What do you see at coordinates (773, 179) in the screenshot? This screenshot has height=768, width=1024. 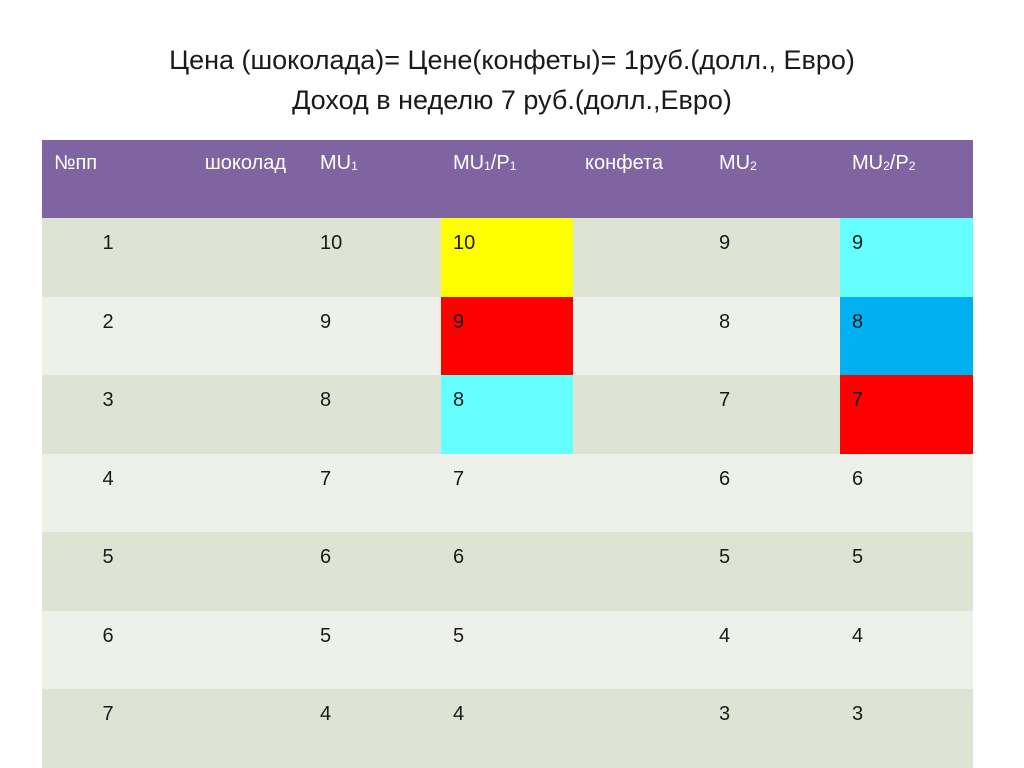 I see `header-cell-mu2: MU2` at bounding box center [773, 179].